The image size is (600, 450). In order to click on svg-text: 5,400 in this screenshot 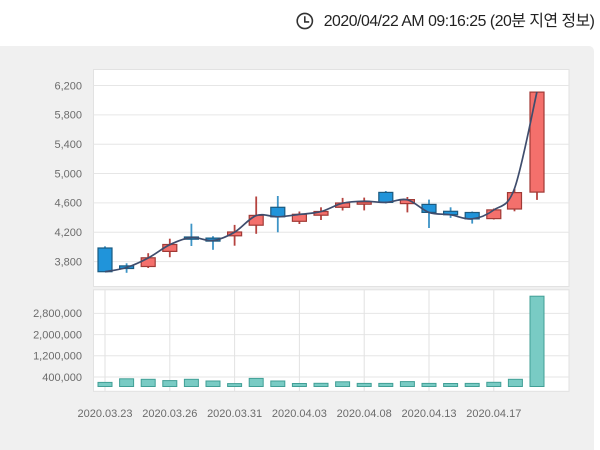, I will do `click(68, 145)`.